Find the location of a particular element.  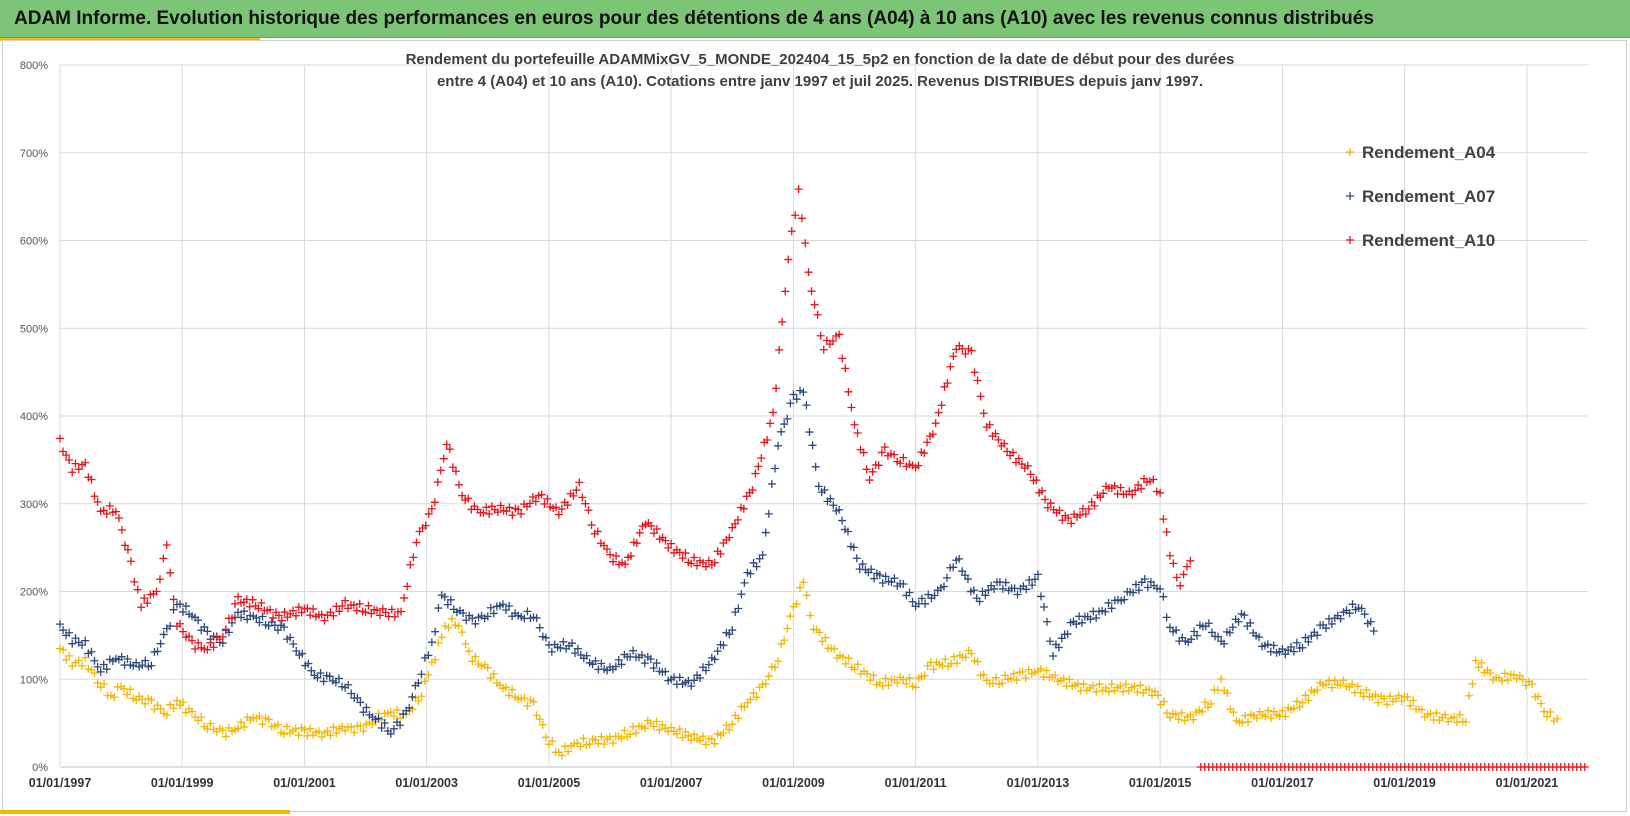

x-tick-label: 01/01/2009 is located at coordinates (793, 783).